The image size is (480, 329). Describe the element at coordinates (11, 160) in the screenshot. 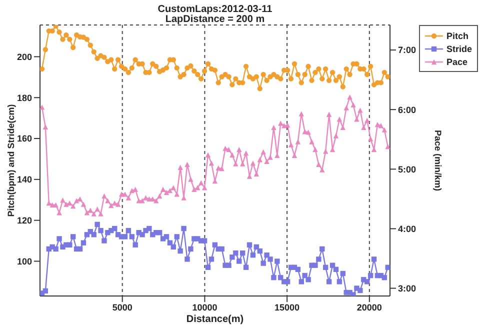

I see `y-axis-title: Pitch(bpm) and Stride(cm)` at that location.